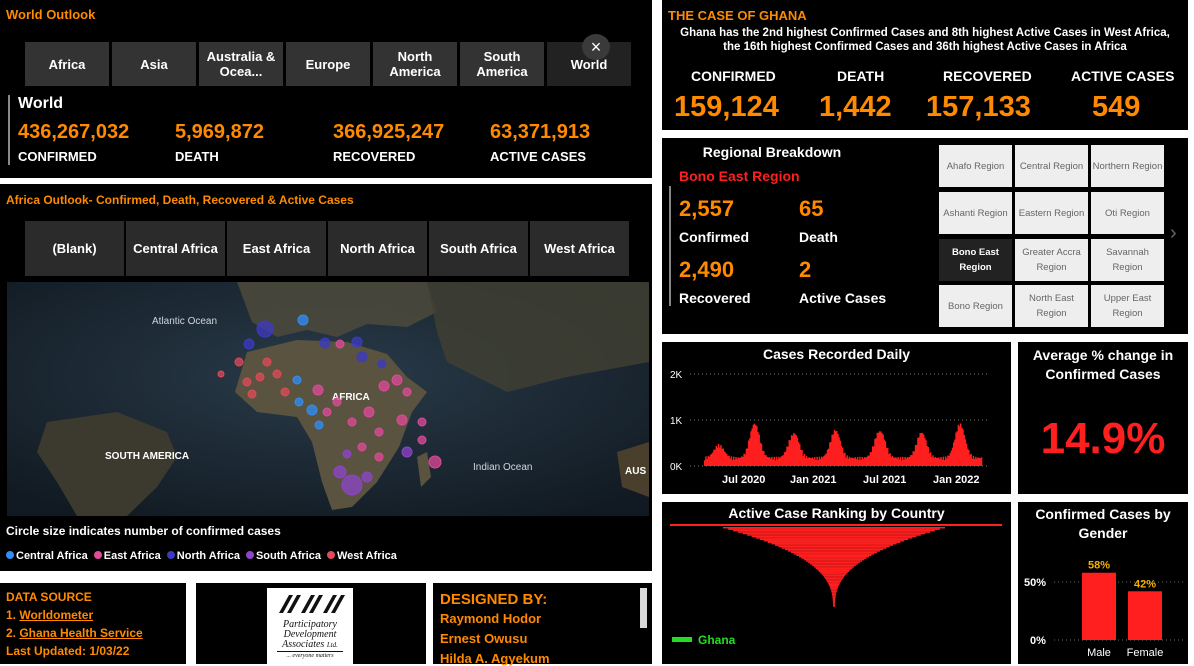 The height and width of the screenshot is (666, 1194). What do you see at coordinates (1051, 260) in the screenshot?
I see `region-button-greater-accra: Greater Accra Region` at bounding box center [1051, 260].